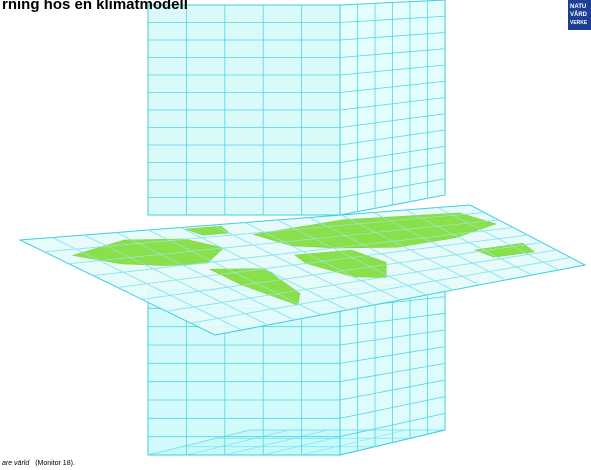 The image size is (591, 470). I want to click on caption-text: (Monitor 18)., so click(55, 463).